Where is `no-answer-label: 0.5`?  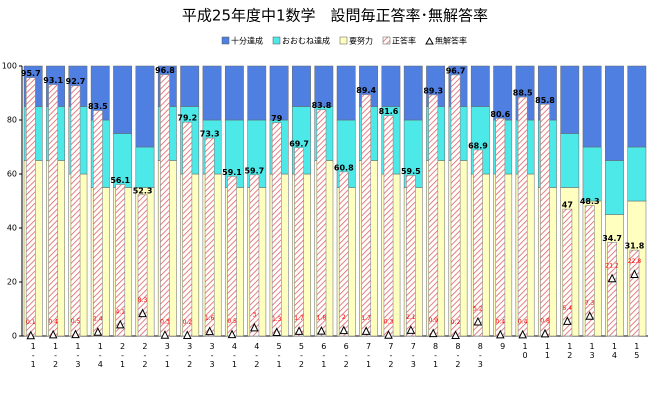
no-answer-label: 0.5 is located at coordinates (76, 321).